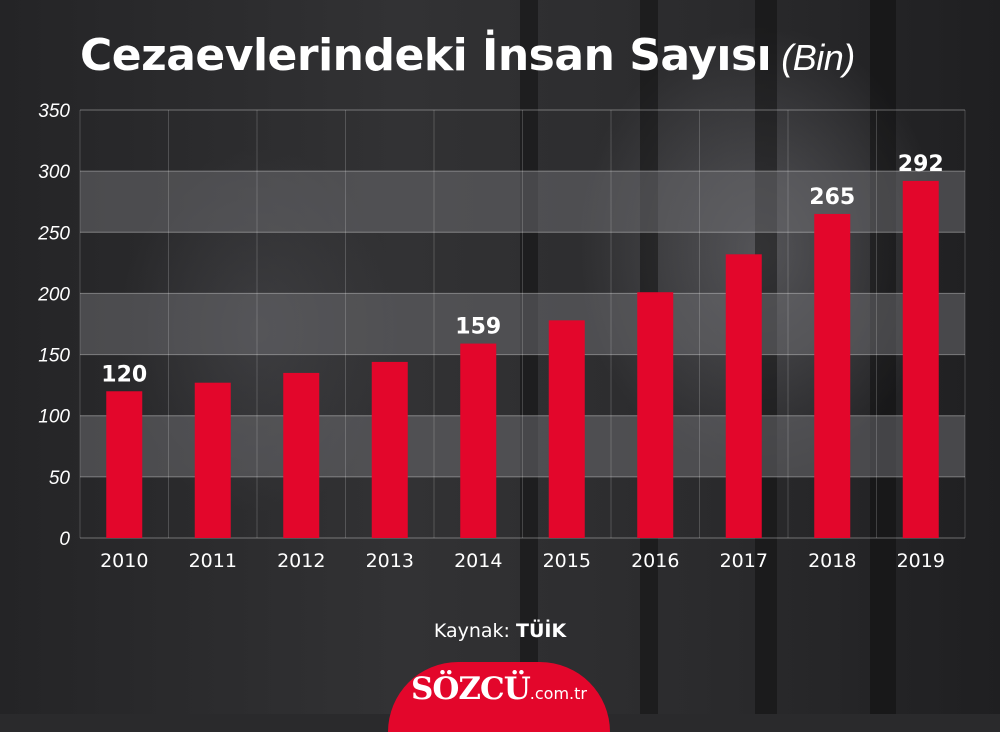 The width and height of the screenshot is (1000, 732). I want to click on chart-title-text: Cezaevlerindeki İnsan Sayısı, so click(426, 55).